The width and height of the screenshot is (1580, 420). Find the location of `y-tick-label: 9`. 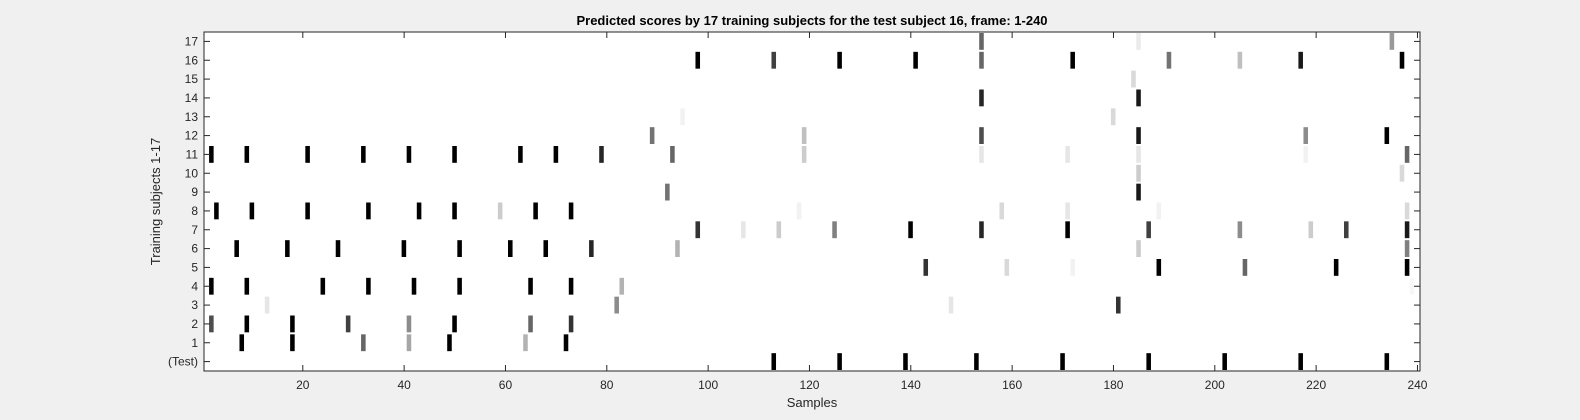

y-tick-label: 9 is located at coordinates (194, 192).